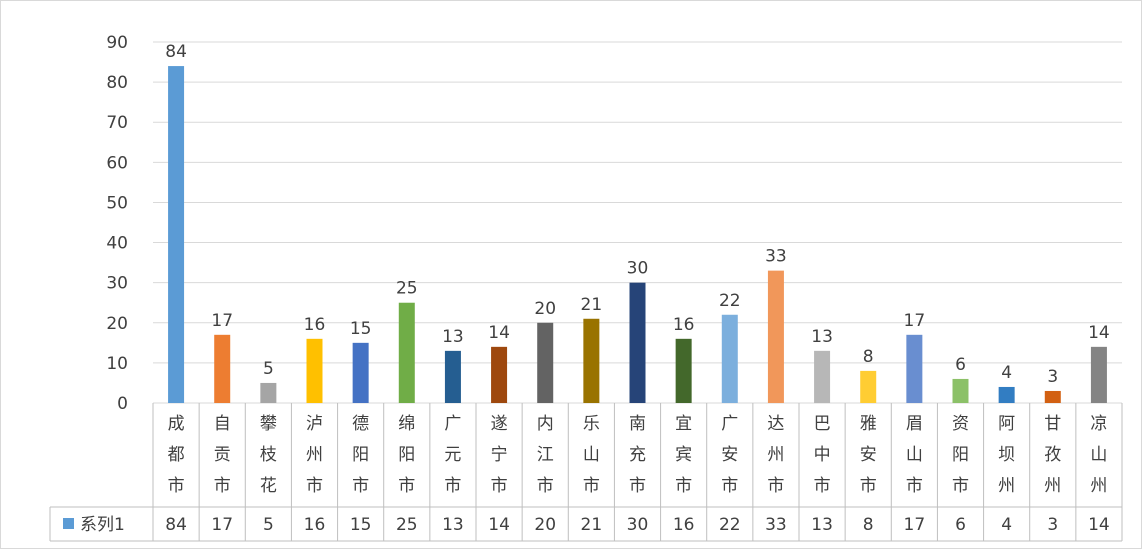  Describe the element at coordinates (730, 301) in the screenshot. I see `data-label: 22` at that location.